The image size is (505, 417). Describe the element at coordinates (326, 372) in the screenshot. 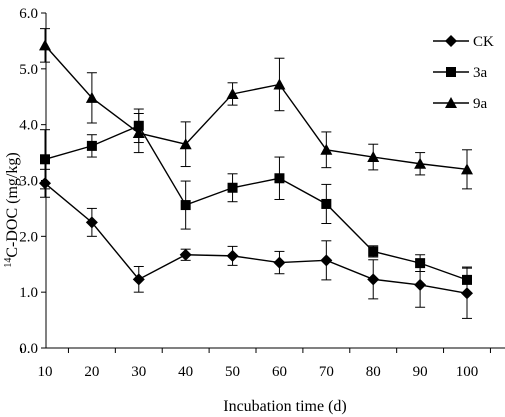

I see `x-tick-label: 70` at that location.